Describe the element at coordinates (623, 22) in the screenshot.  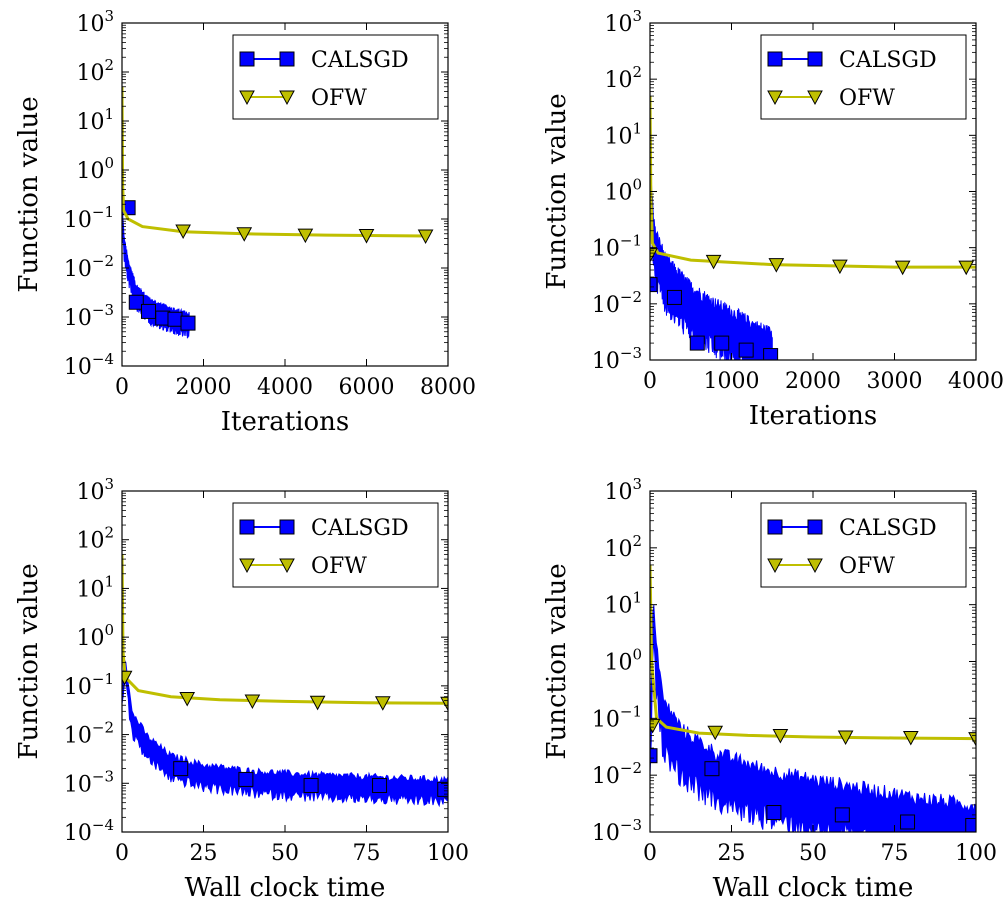
I see `y-tick-label: 10³` at that location.